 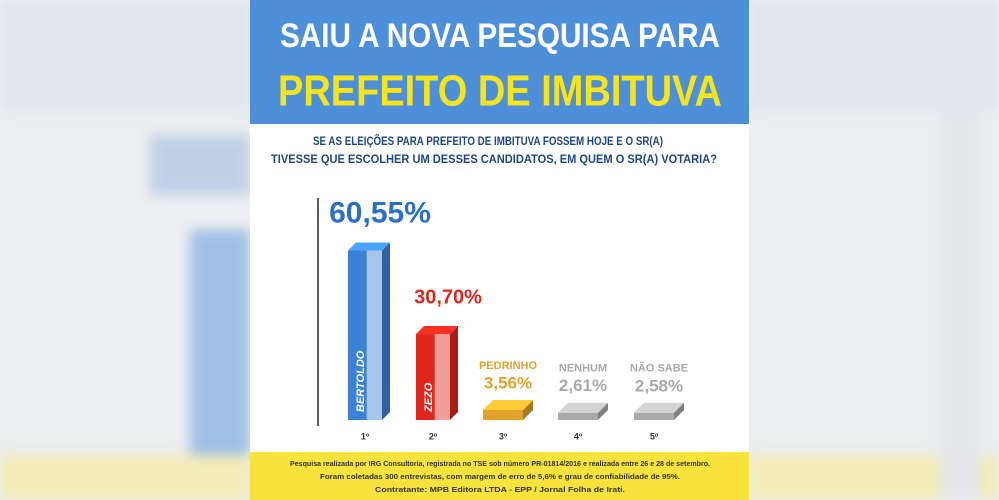 I want to click on candidate-label: NÃO SABE, so click(x=659, y=368).